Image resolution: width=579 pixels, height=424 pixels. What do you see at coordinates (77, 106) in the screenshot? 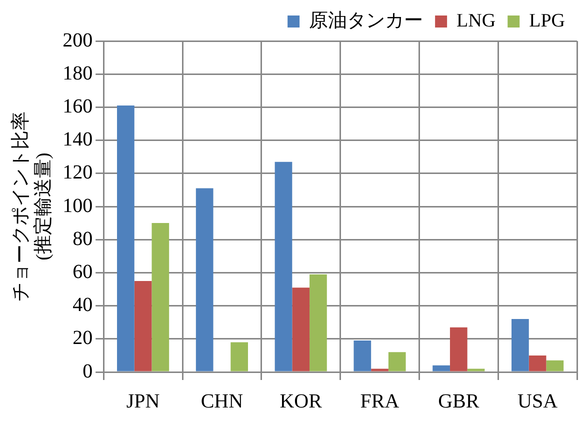
I see `y-tick-label: 160` at bounding box center [77, 106].